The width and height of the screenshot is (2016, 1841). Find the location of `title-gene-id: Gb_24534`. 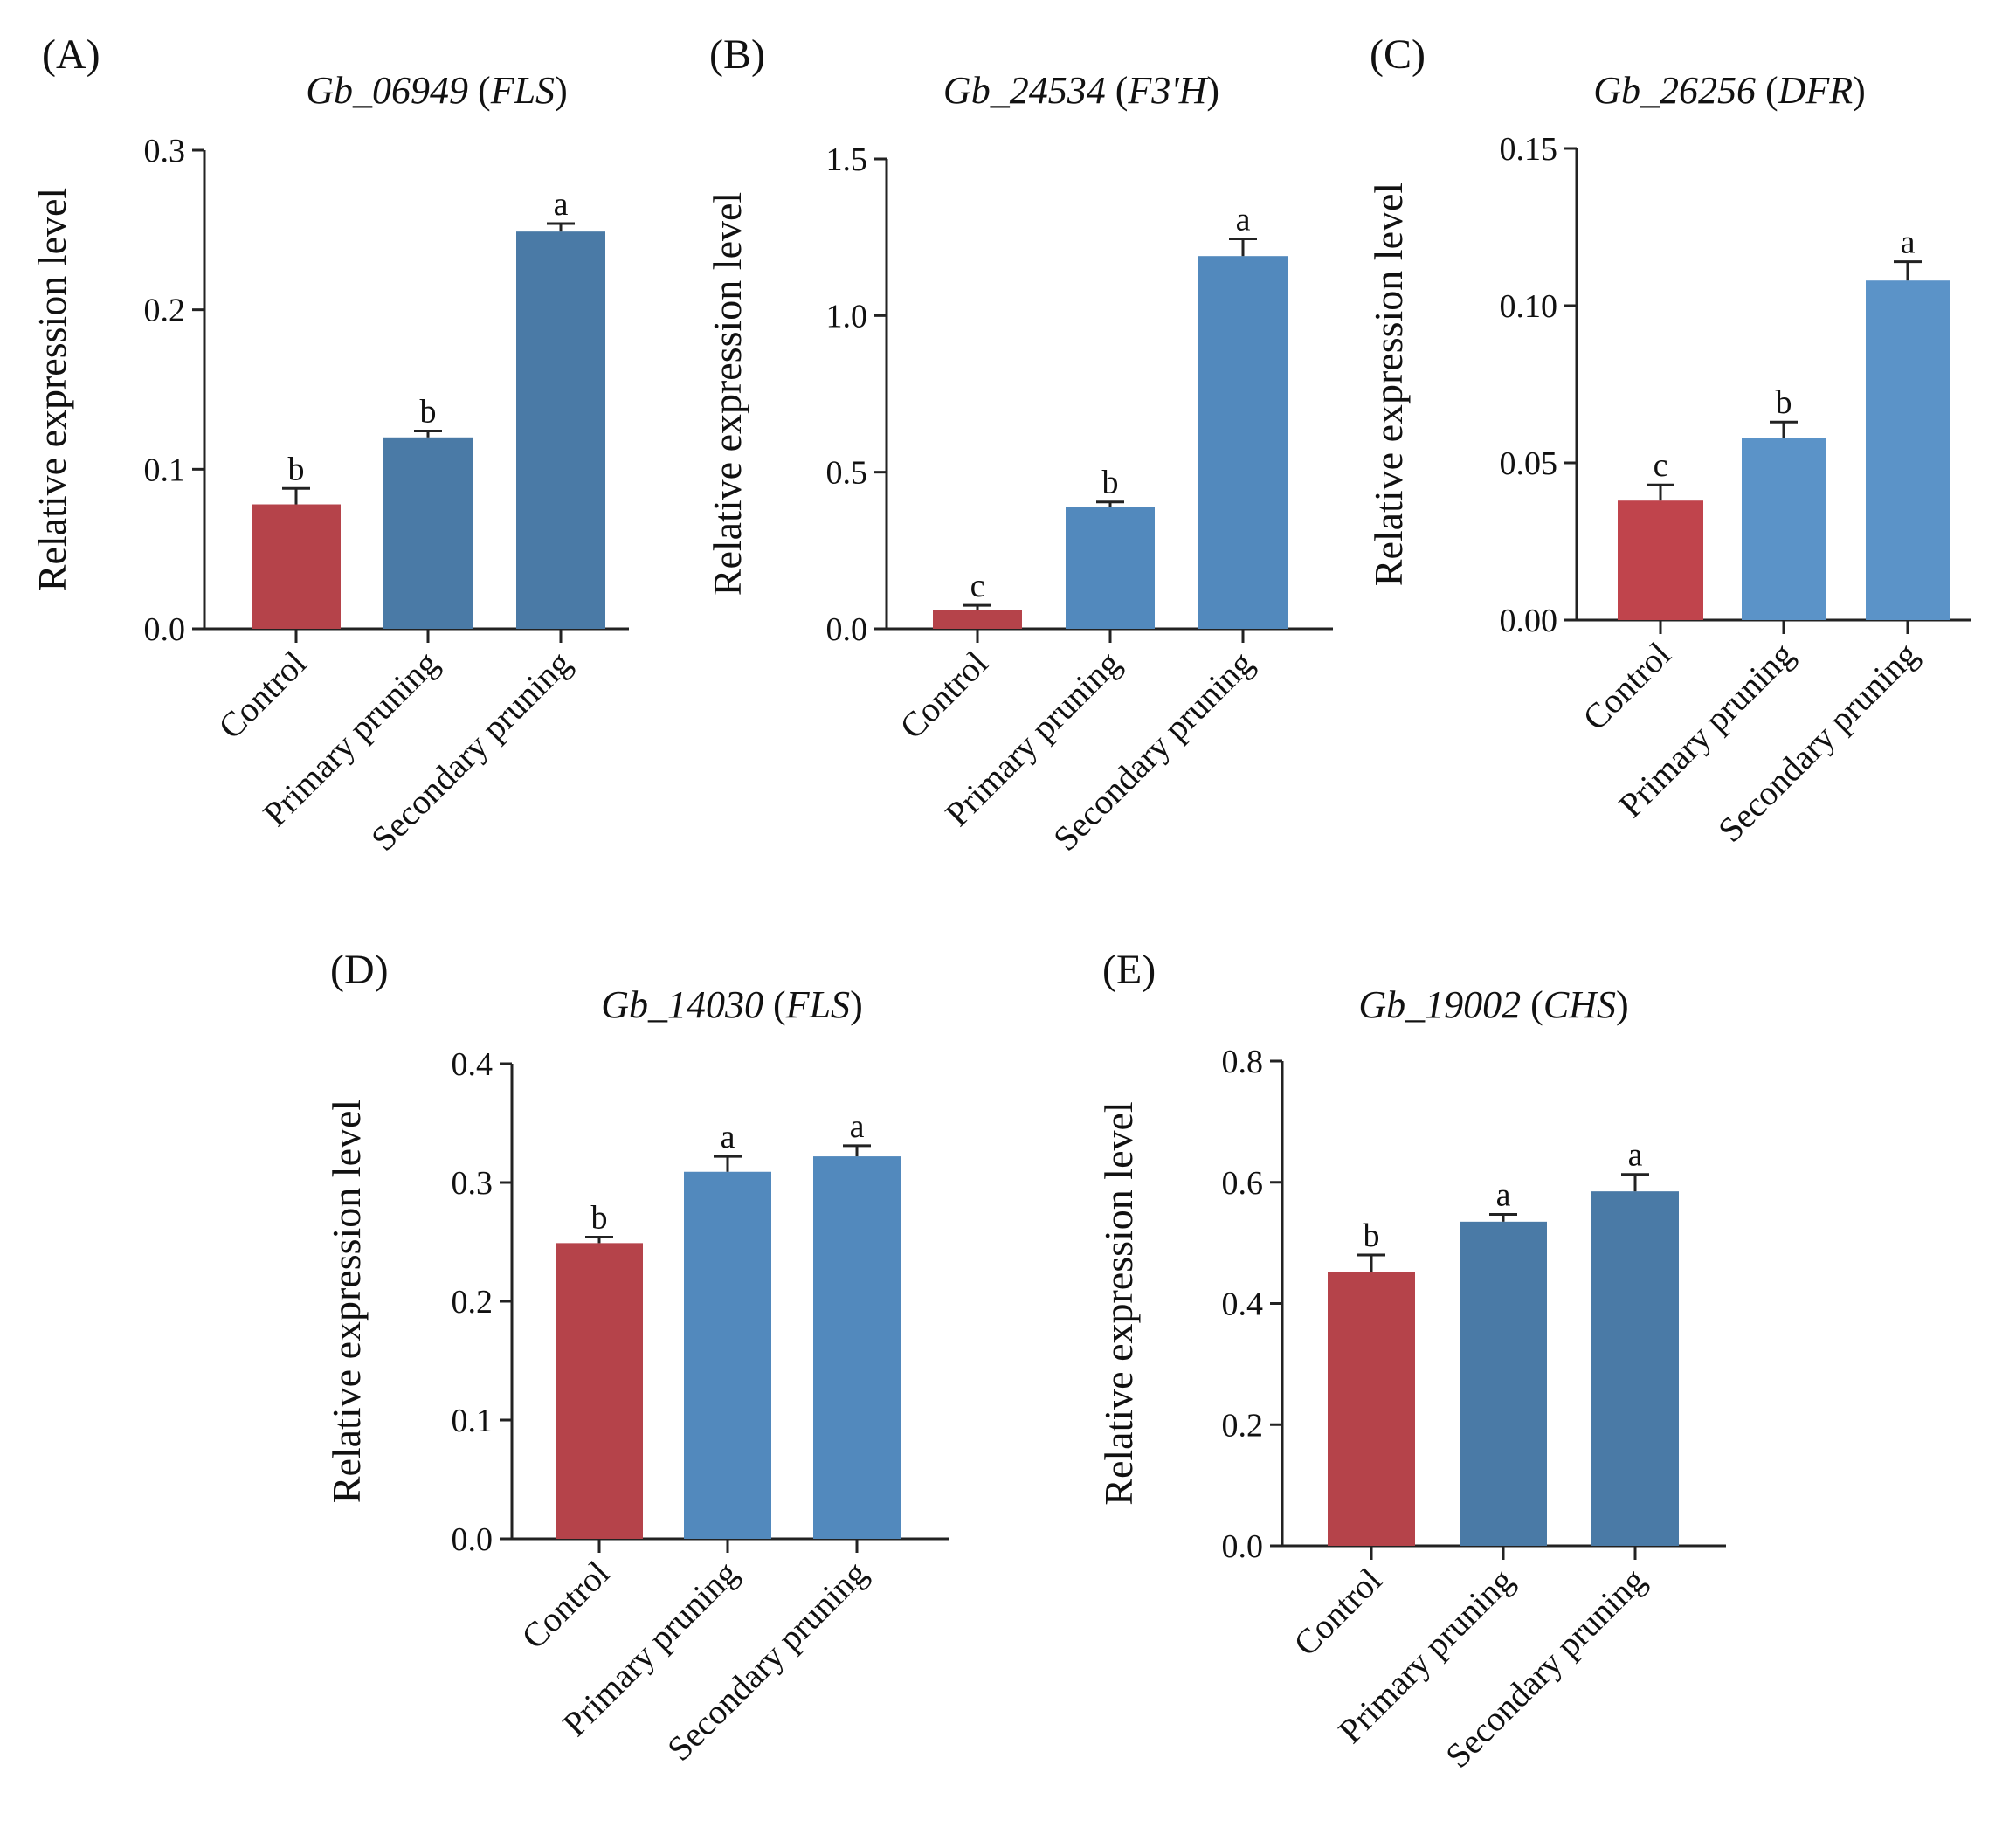

title-gene-id: Gb_24534 is located at coordinates (1024, 90).